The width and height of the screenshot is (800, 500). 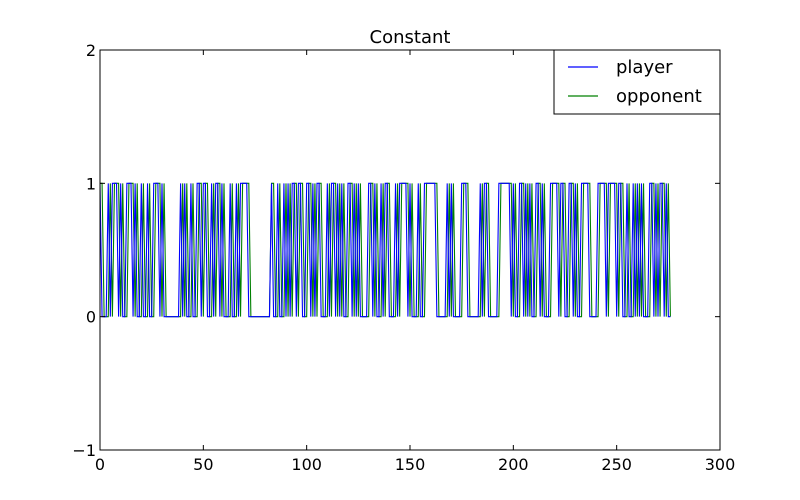 What do you see at coordinates (306, 464) in the screenshot?
I see `x-tick-label: 100` at bounding box center [306, 464].